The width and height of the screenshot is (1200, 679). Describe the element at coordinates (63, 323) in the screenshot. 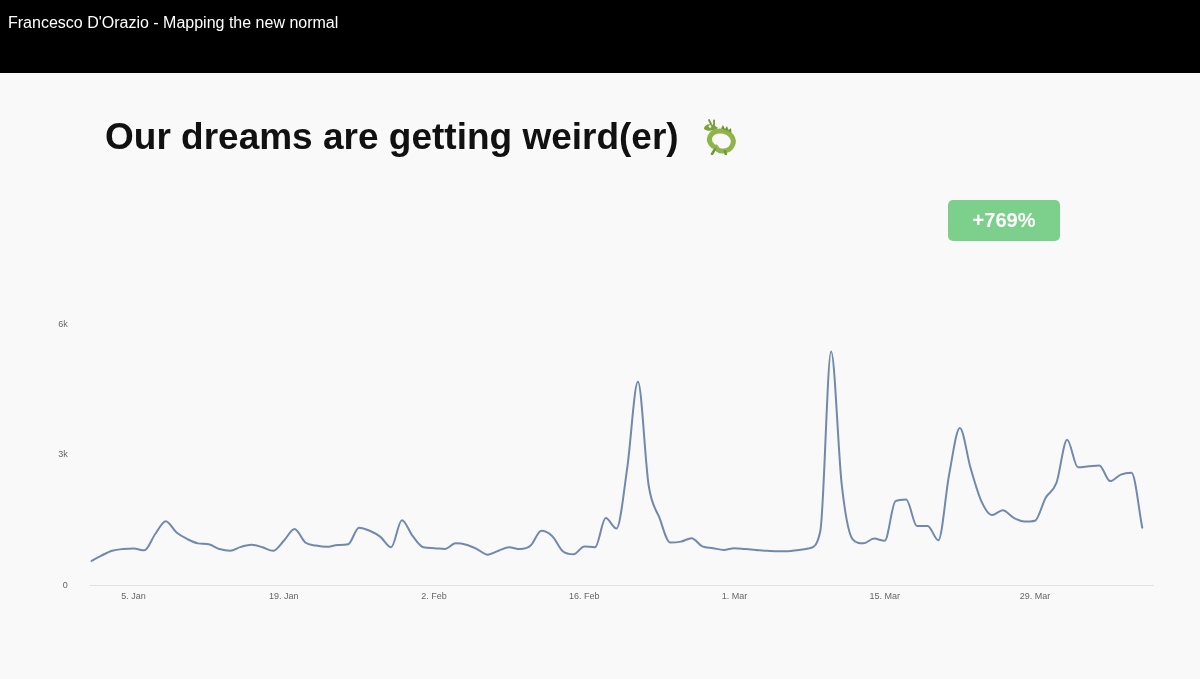

I see `y-tick-label: 6k` at that location.